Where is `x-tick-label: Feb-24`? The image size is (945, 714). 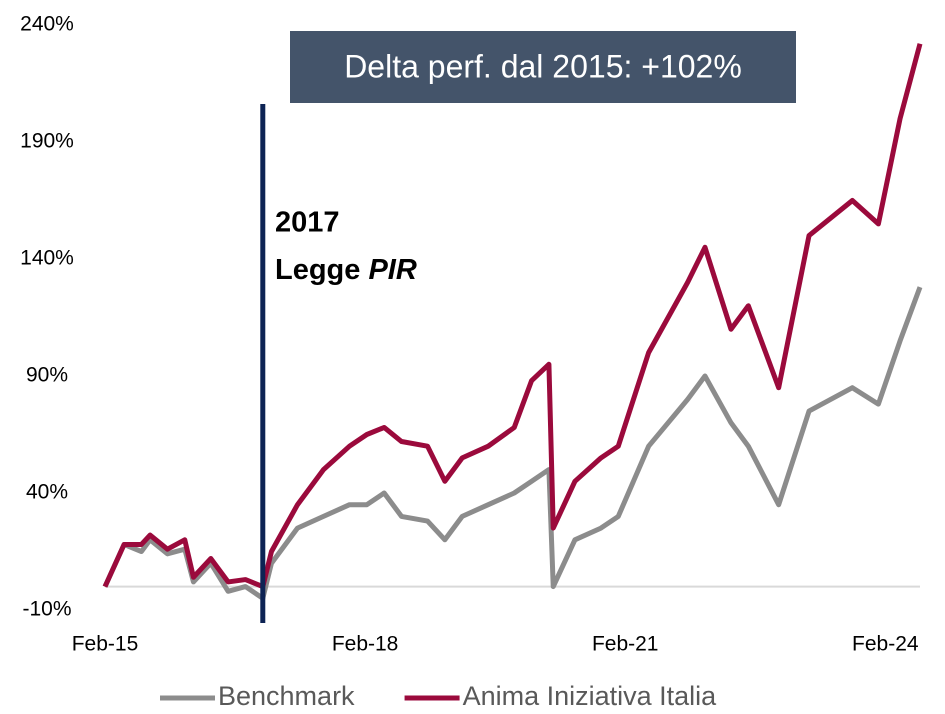
x-tick-label: Feb-24 is located at coordinates (885, 644).